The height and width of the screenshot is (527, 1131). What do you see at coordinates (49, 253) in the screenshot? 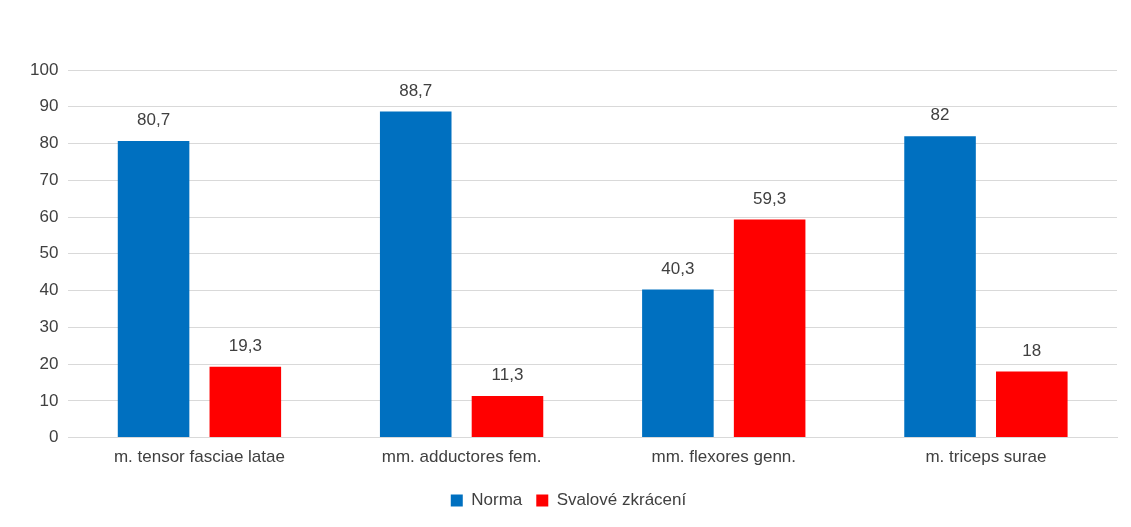
I see `y-tick-label: 50` at bounding box center [49, 253].